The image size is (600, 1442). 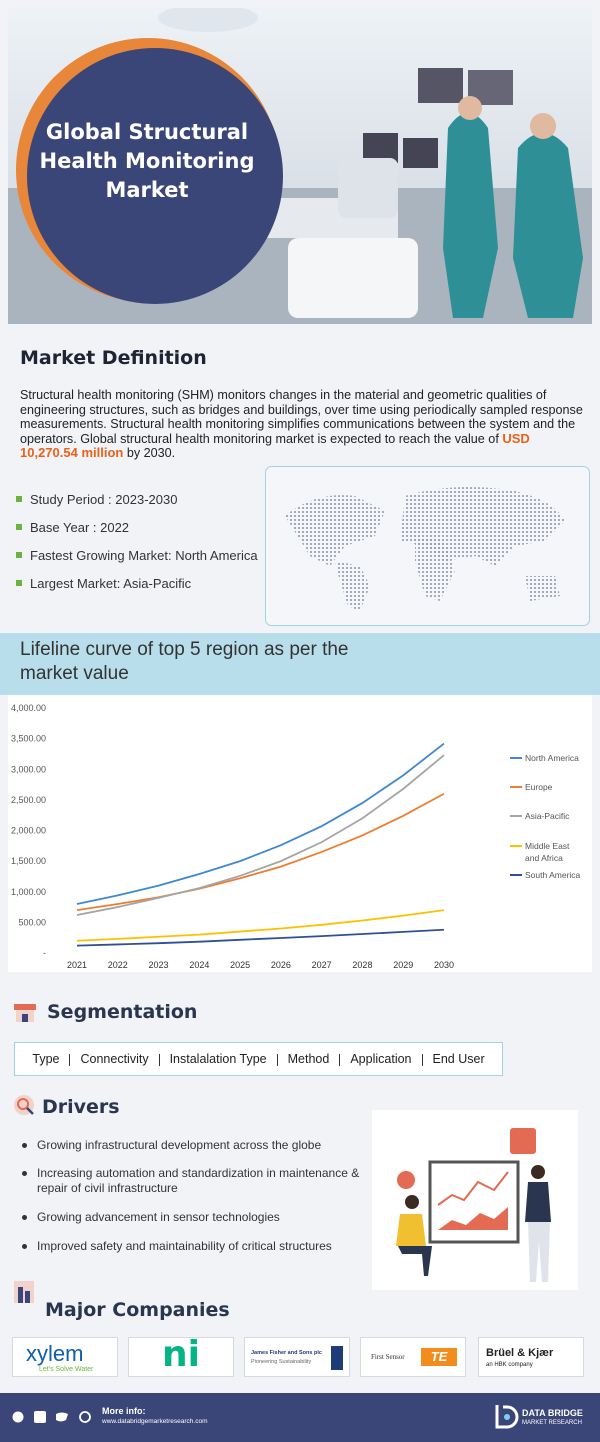 I want to click on y-tick-label: 2,000.00, so click(x=28, y=831).